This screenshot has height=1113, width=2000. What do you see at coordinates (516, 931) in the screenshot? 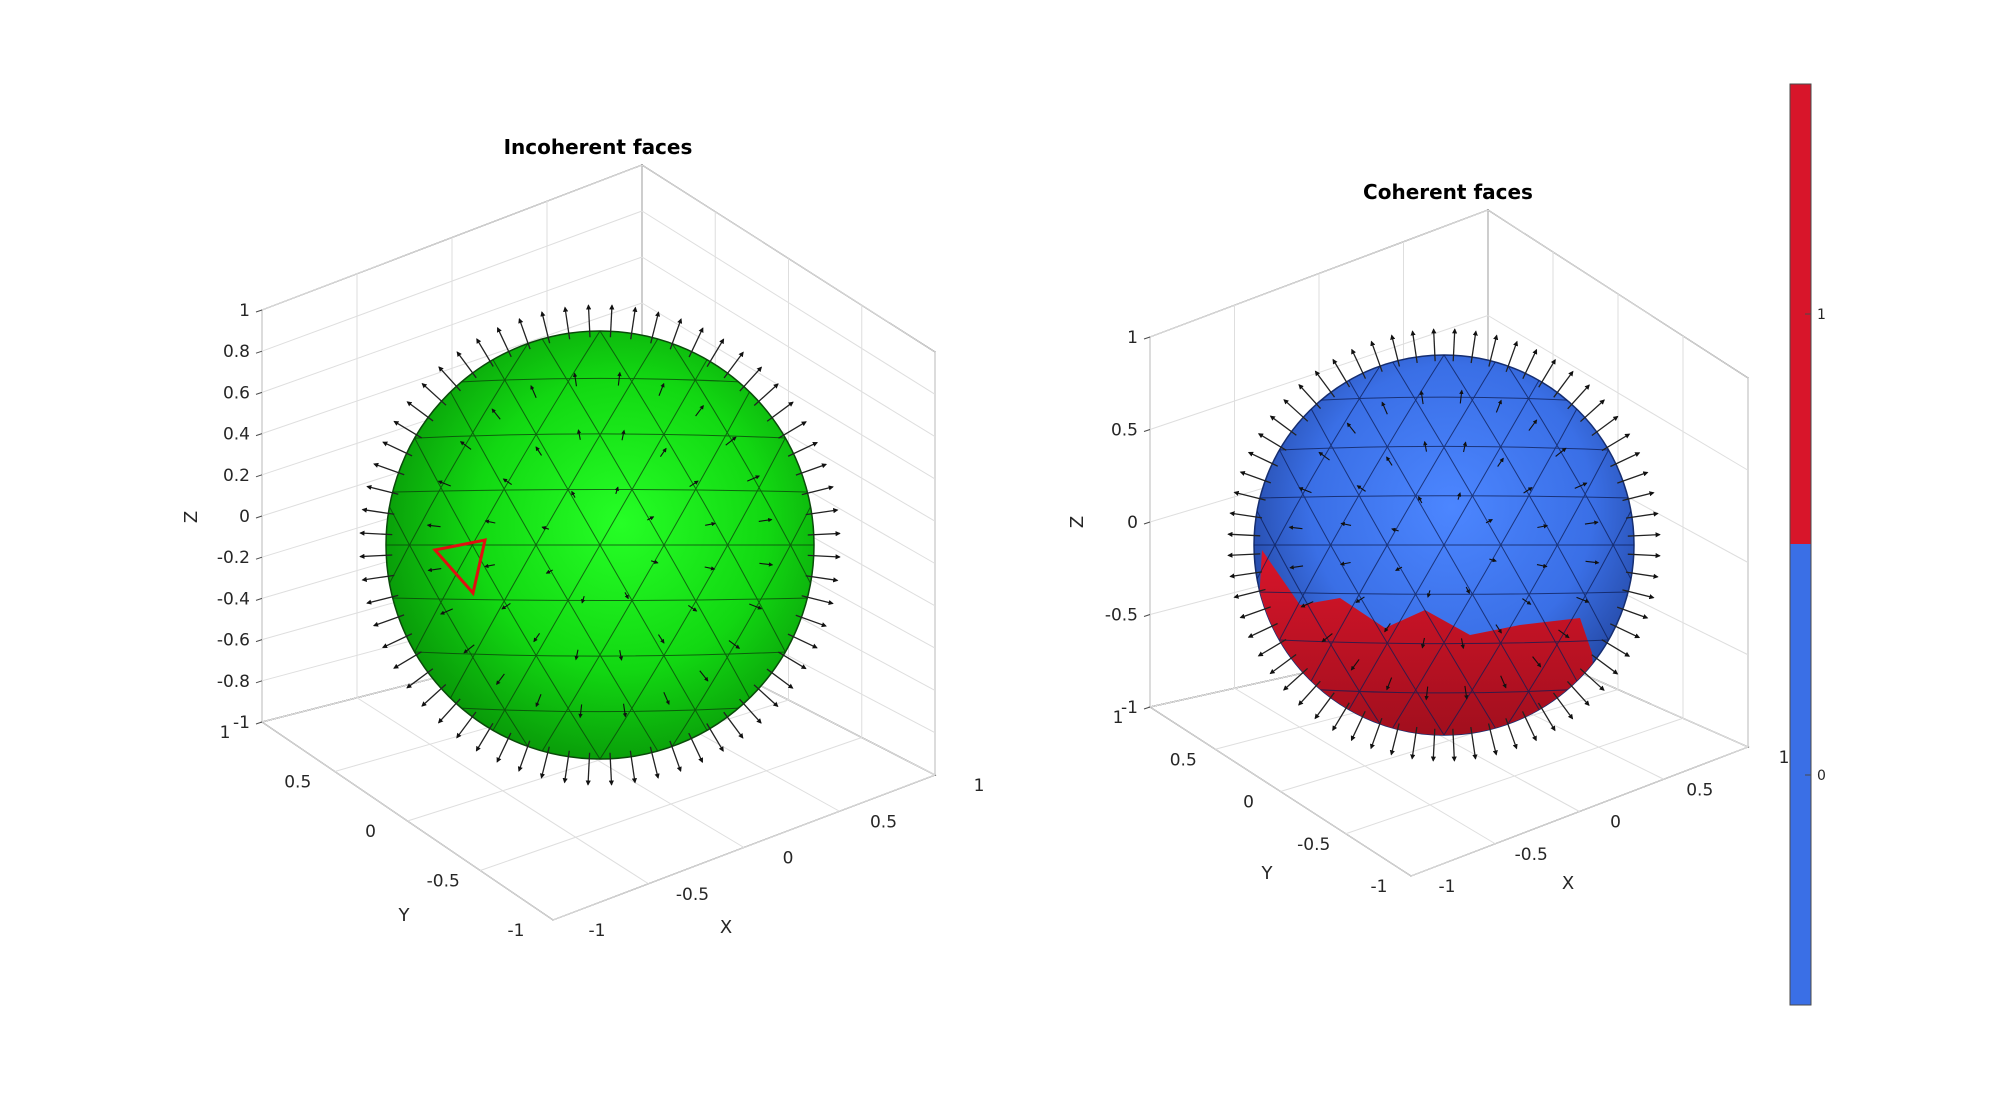
I see `p1-y-tick-label: -1` at bounding box center [516, 931].